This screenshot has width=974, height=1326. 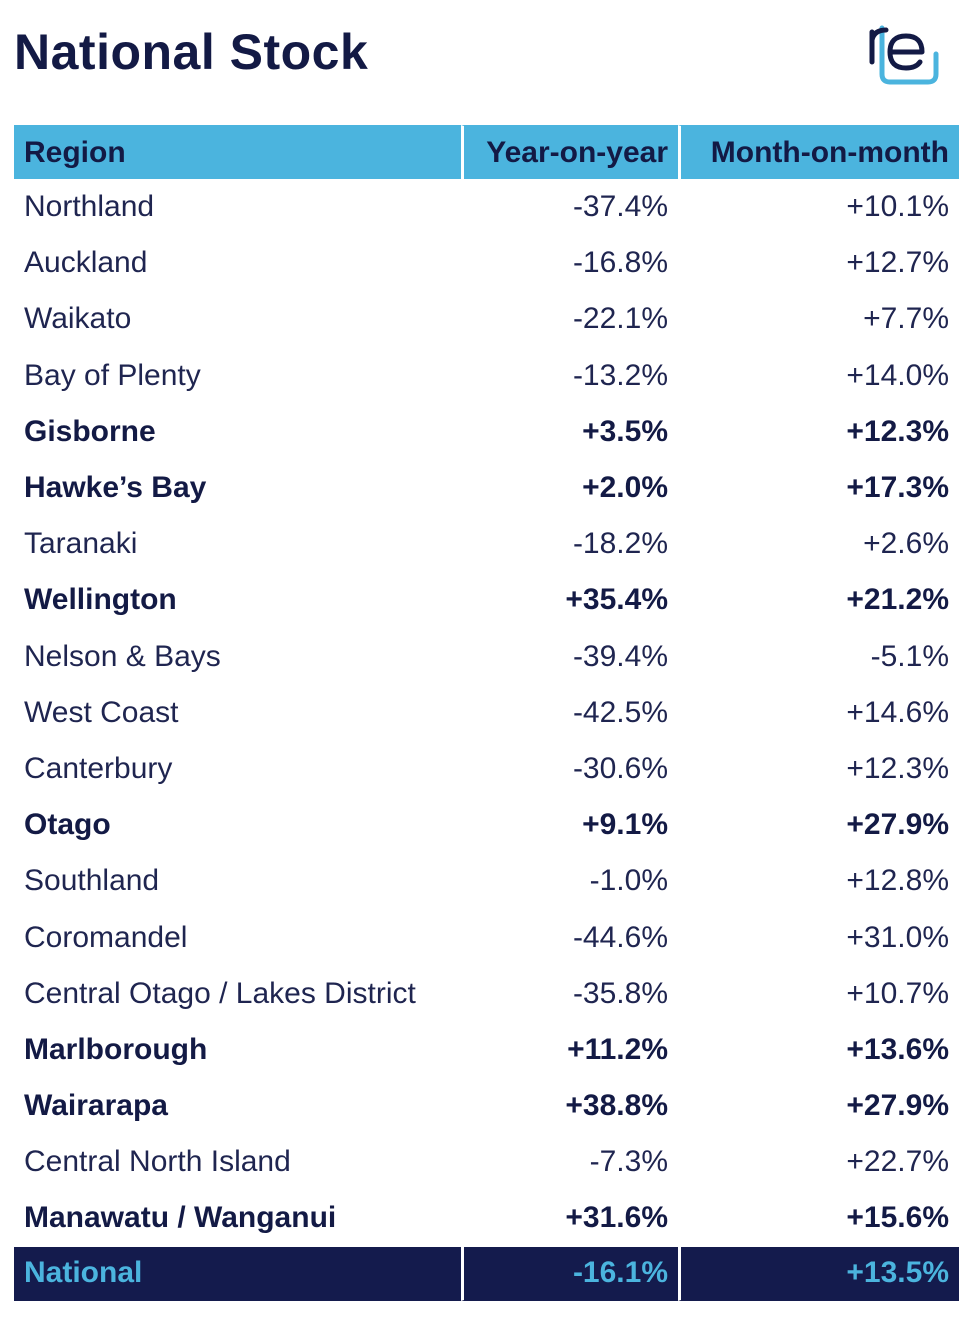 I want to click on region-cell: Otago, so click(x=67, y=825).